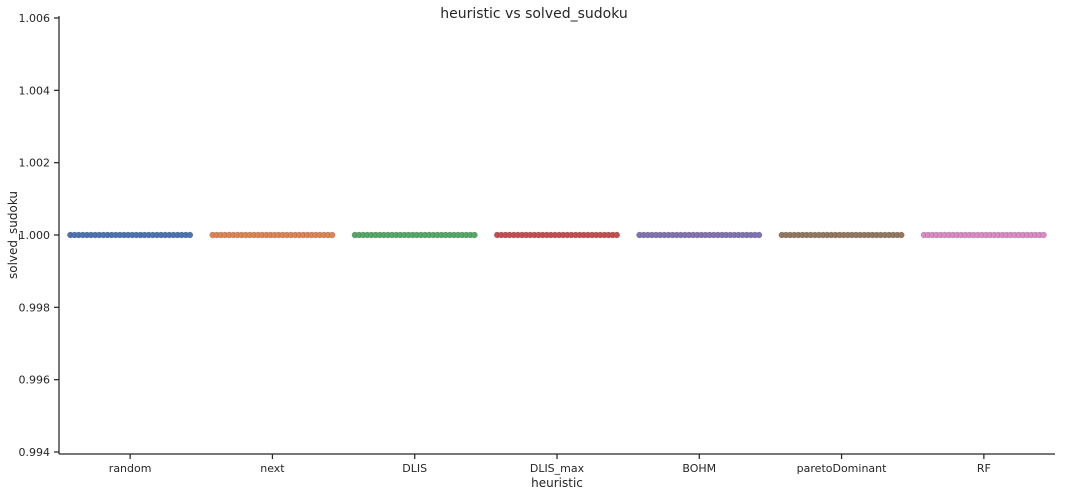 The image size is (1068, 495). I want to click on y-tick-label: 0.994, so click(35, 452).